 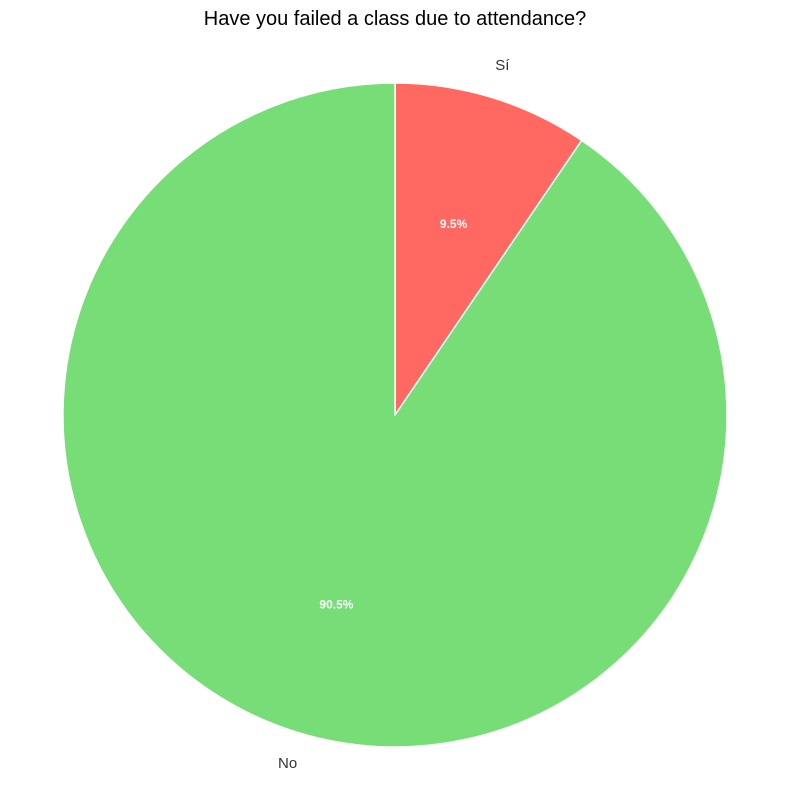 I want to click on slice-label-1: Sí, so click(x=502, y=65).